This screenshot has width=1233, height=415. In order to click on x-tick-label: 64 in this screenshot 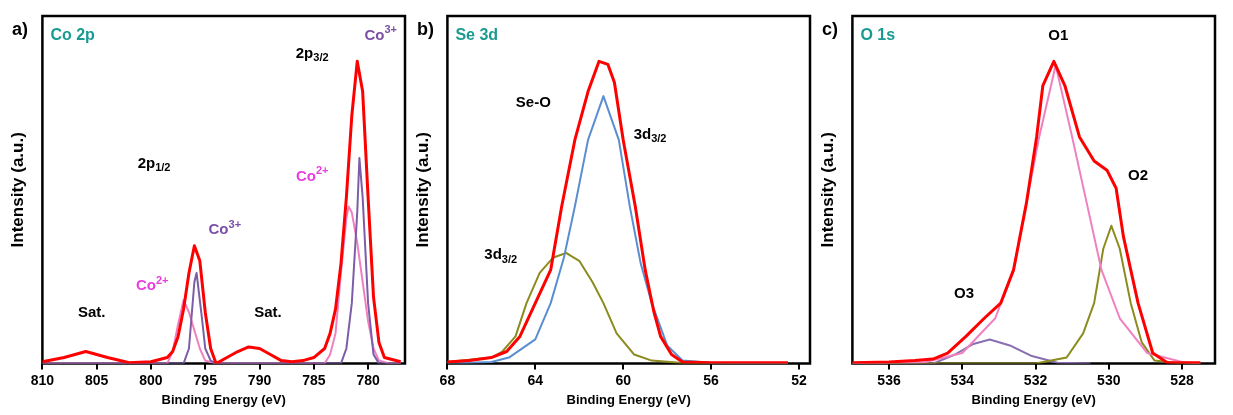, I will do `click(535, 379)`.